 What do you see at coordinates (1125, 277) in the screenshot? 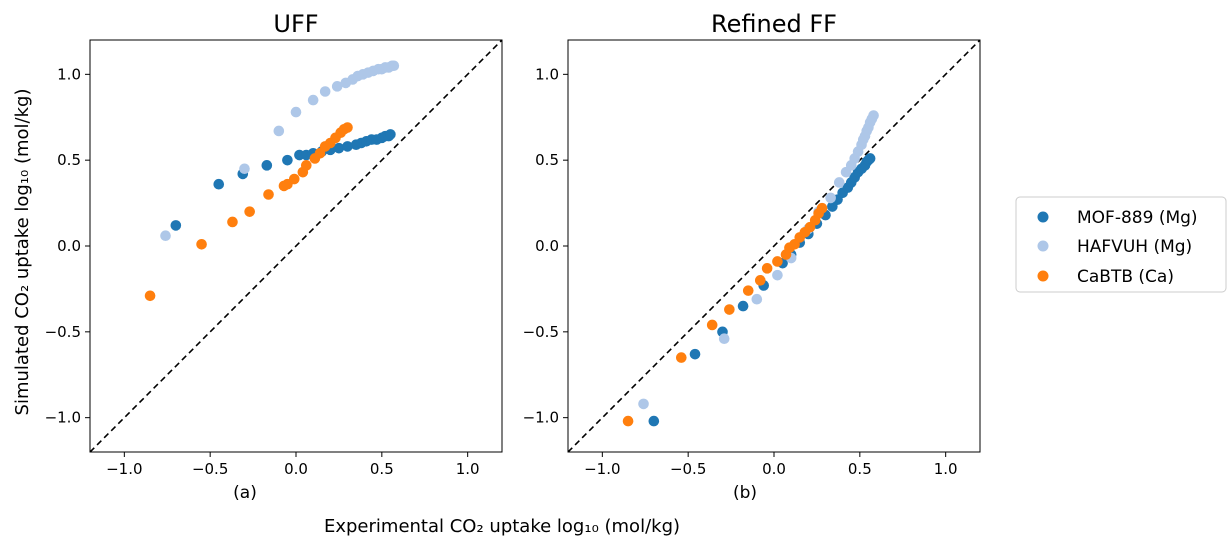
I see `legend-label: CaBTB (Ca)` at bounding box center [1125, 277].